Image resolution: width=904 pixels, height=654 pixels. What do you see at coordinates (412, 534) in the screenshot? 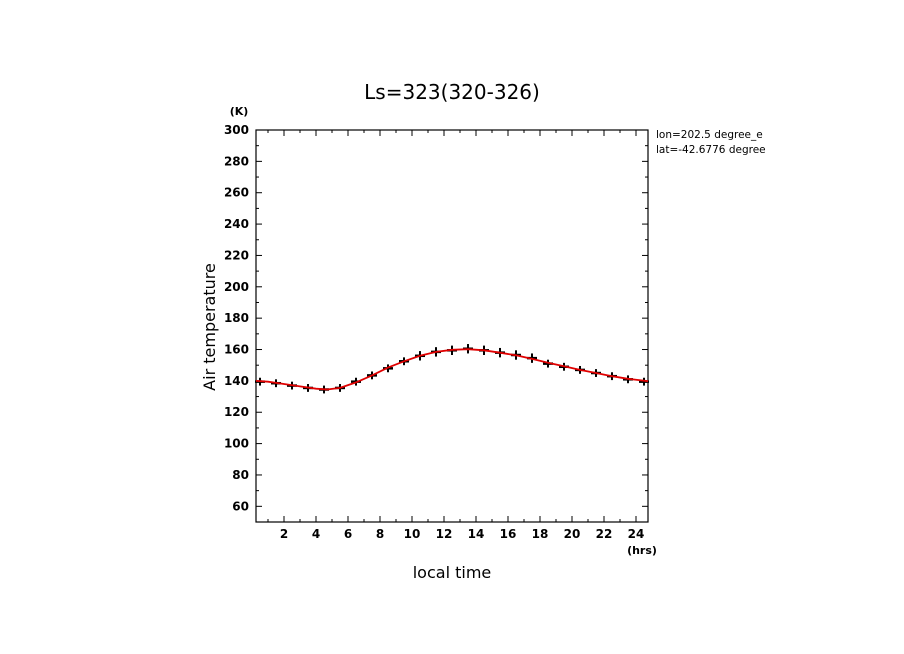
I see `x-tick-label: 10` at bounding box center [412, 534].